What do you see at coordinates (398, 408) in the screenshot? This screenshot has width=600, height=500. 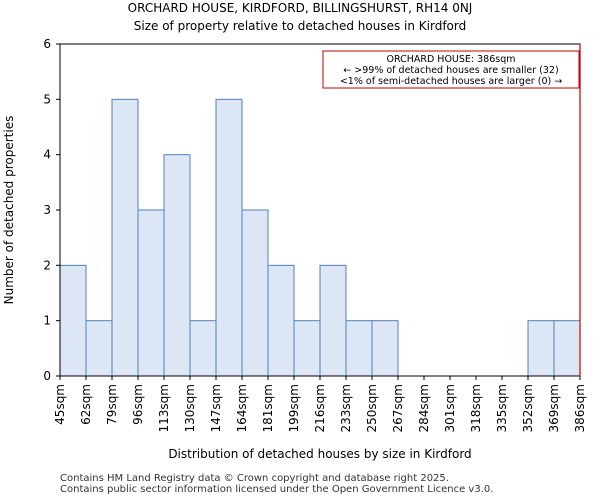 I see `x-tick-label: 267sqm` at bounding box center [398, 408].